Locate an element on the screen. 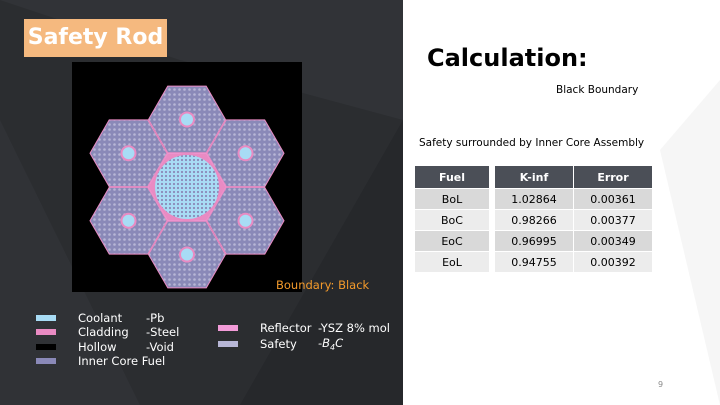 The width and height of the screenshot is (720, 405). legend-safety-material: -B4C is located at coordinates (330, 344).